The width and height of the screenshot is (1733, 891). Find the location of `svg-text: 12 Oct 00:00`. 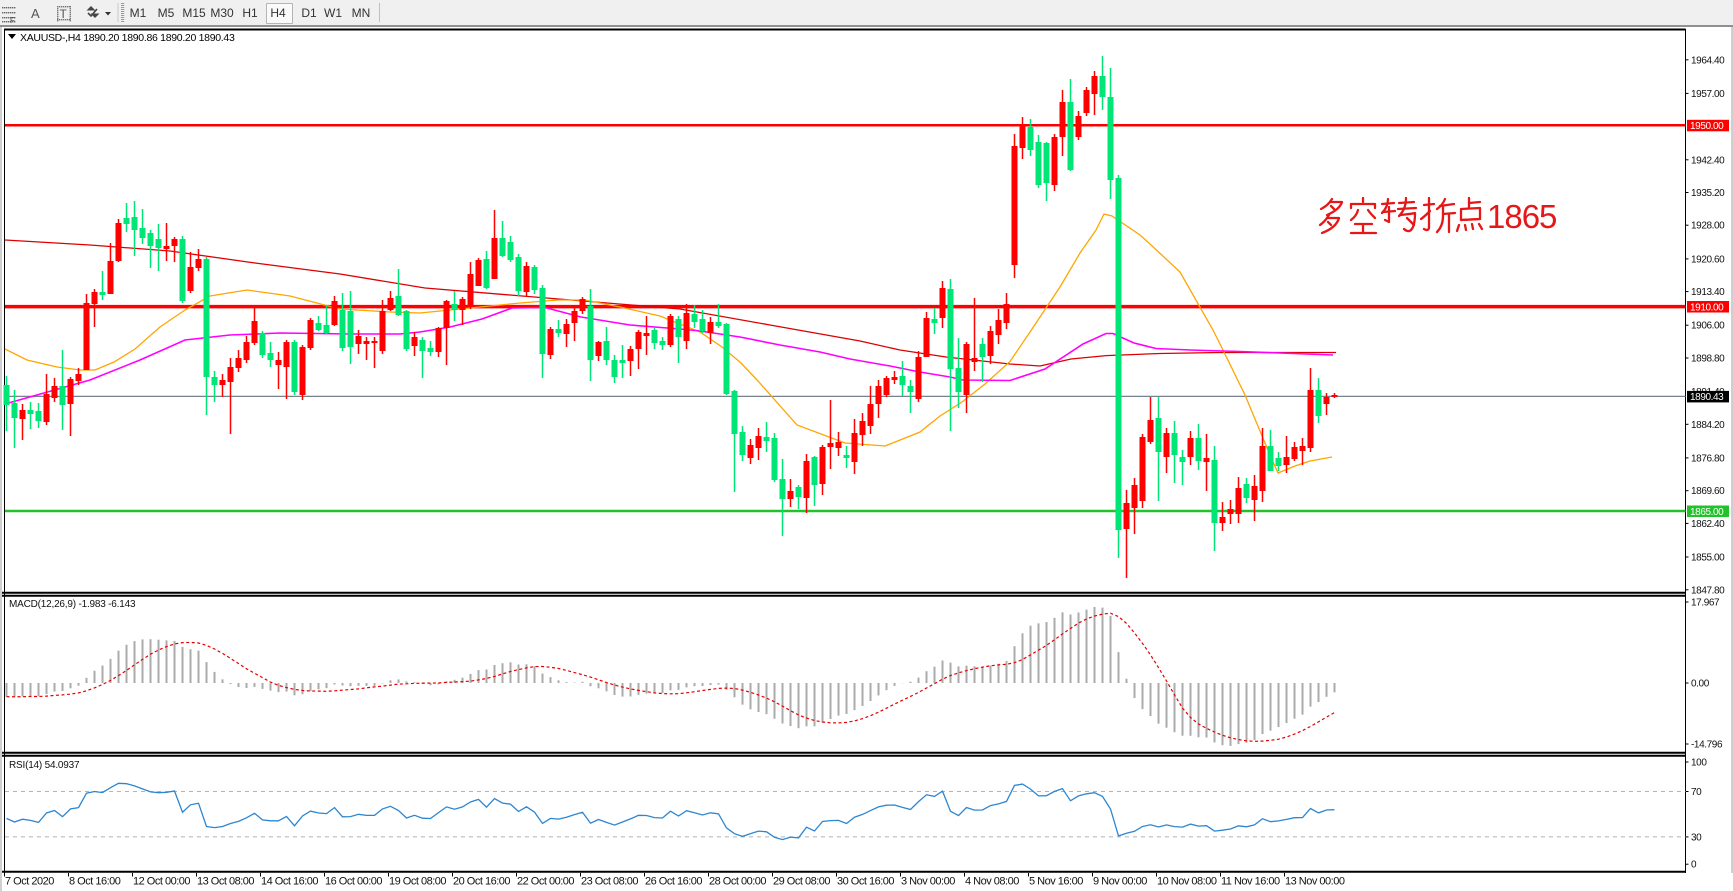

svg-text: 12 Oct 00:00 is located at coordinates (161, 882).